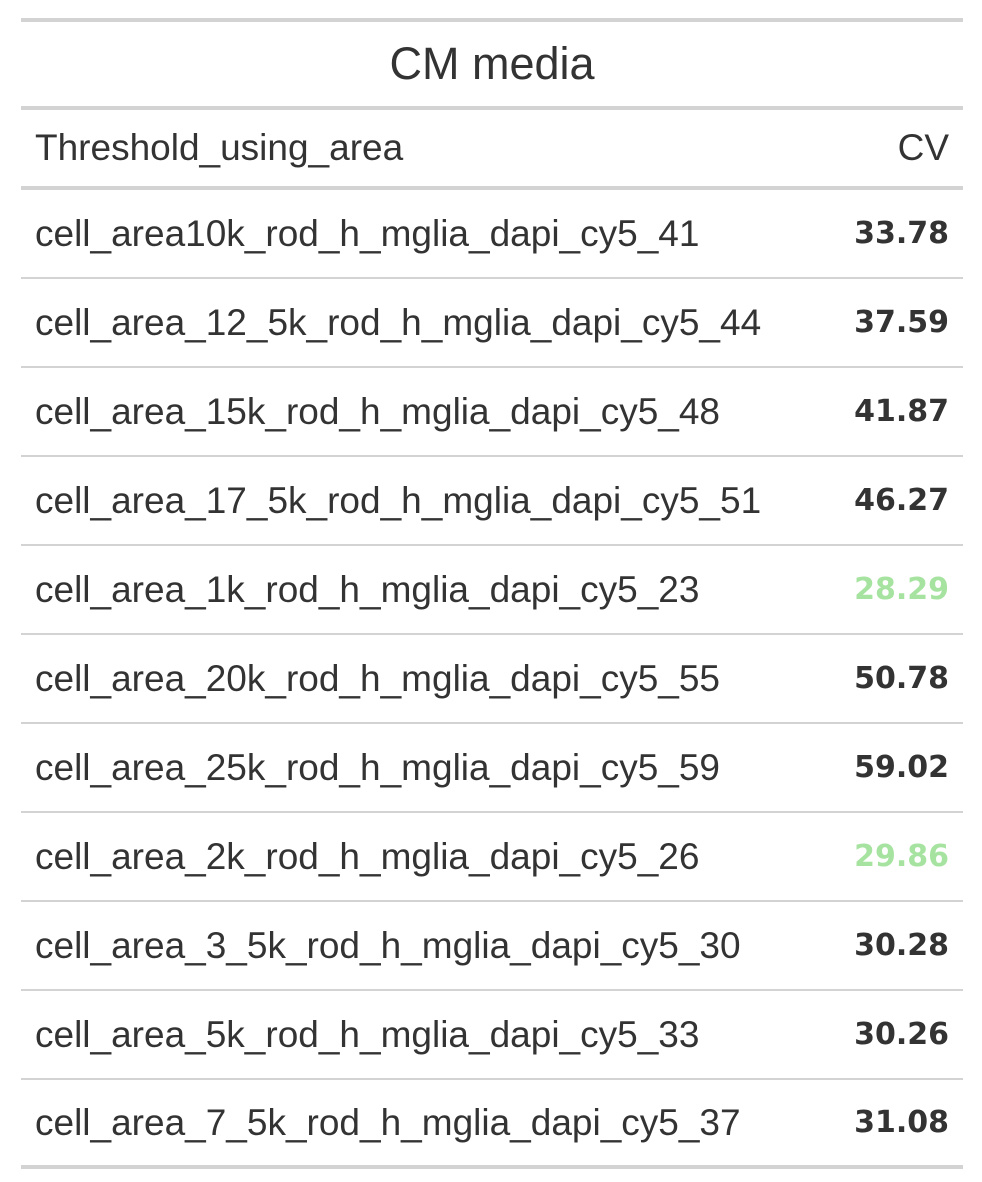 Image resolution: width=982 pixels, height=1182 pixels. Describe the element at coordinates (901, 322) in the screenshot. I see `cv-cell: 37.59` at that location.